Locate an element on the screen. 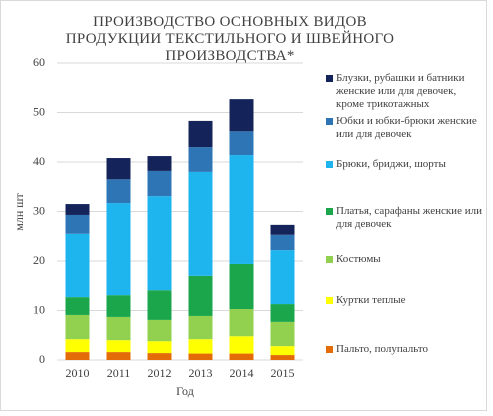  y-tick-label: 20 is located at coordinates (39, 260).